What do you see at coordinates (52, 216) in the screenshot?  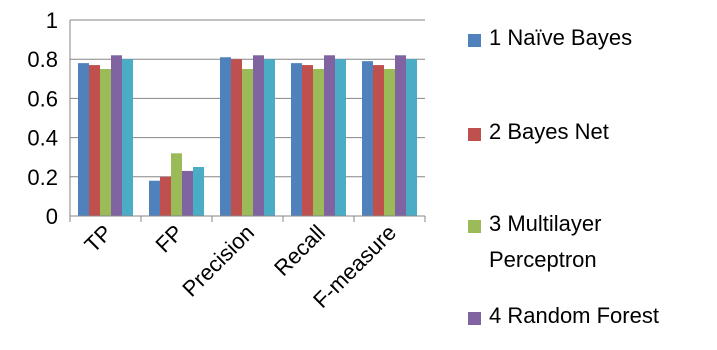 I see `y-tick-label: 0` at bounding box center [52, 216].